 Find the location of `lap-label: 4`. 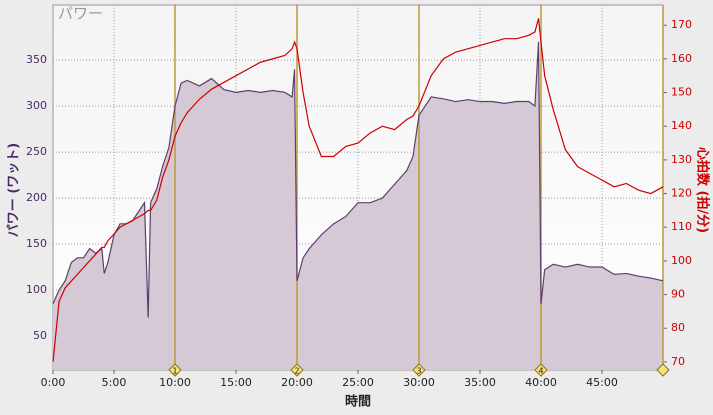

lap-label: 4 is located at coordinates (540, 371).